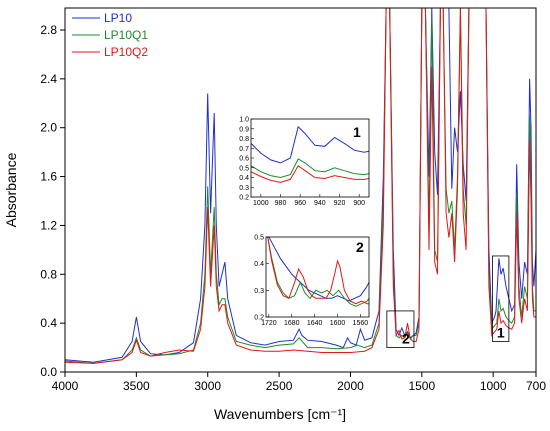 The height and width of the screenshot is (431, 550). Describe the element at coordinates (261, 203) in the screenshot. I see `inset-x-tick-label: 1000` at that location.